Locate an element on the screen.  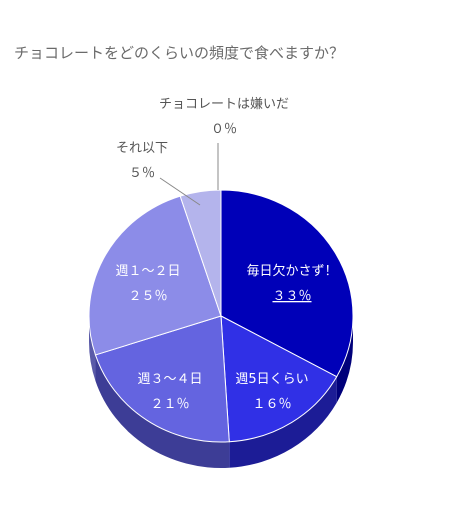
slice-value-3: ２５％ is located at coordinates (147, 296).